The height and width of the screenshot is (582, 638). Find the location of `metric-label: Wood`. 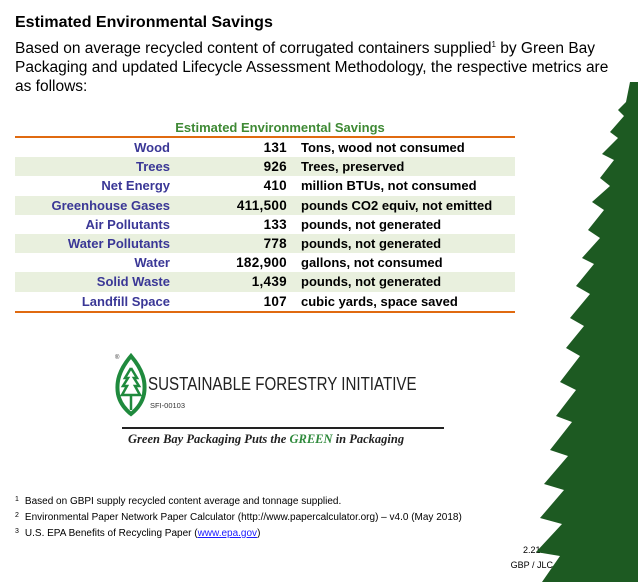

metric-label: Wood is located at coordinates (152, 148).